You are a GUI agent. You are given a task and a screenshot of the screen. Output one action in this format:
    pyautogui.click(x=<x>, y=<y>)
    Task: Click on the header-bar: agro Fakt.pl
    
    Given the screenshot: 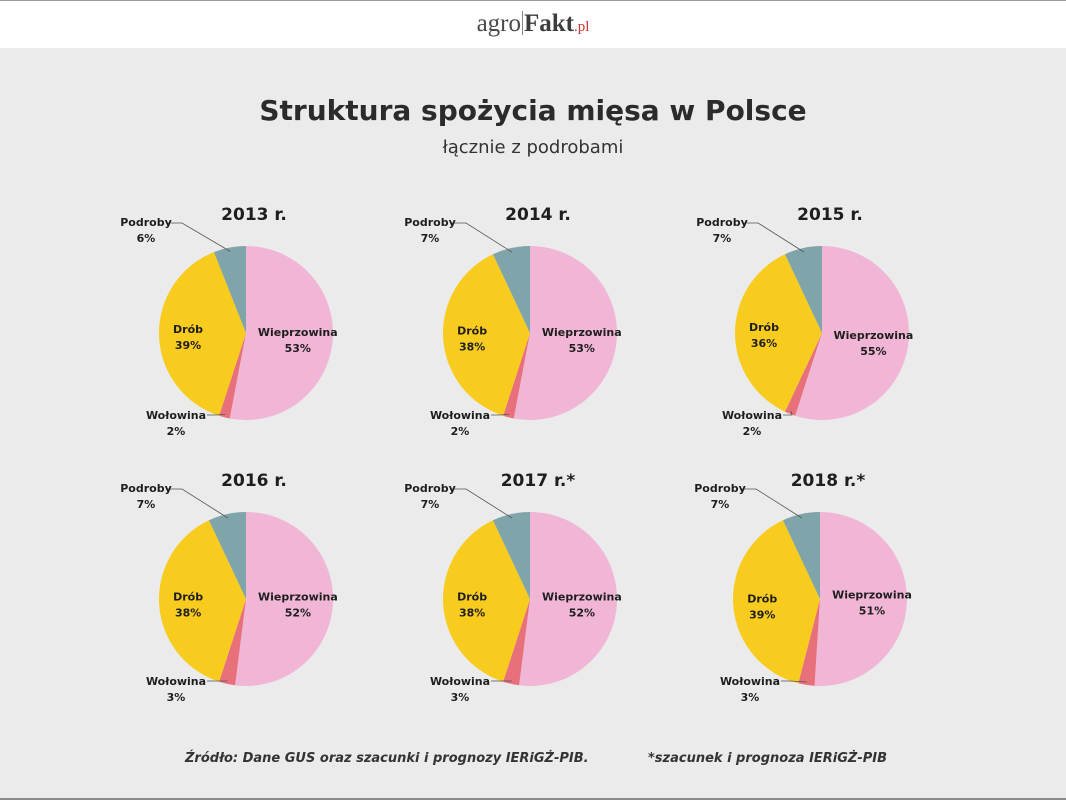 What is the action you would take?
    pyautogui.click(x=533, y=24)
    